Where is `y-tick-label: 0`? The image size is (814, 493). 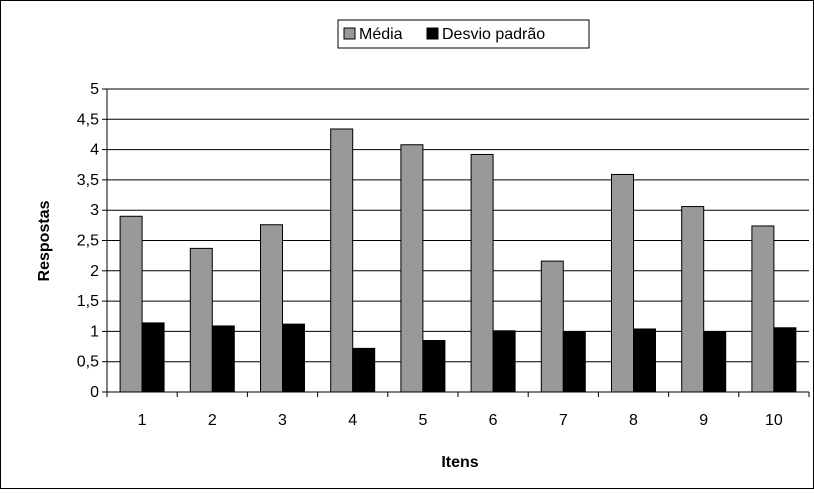 y-tick-label: 0 is located at coordinates (94, 392).